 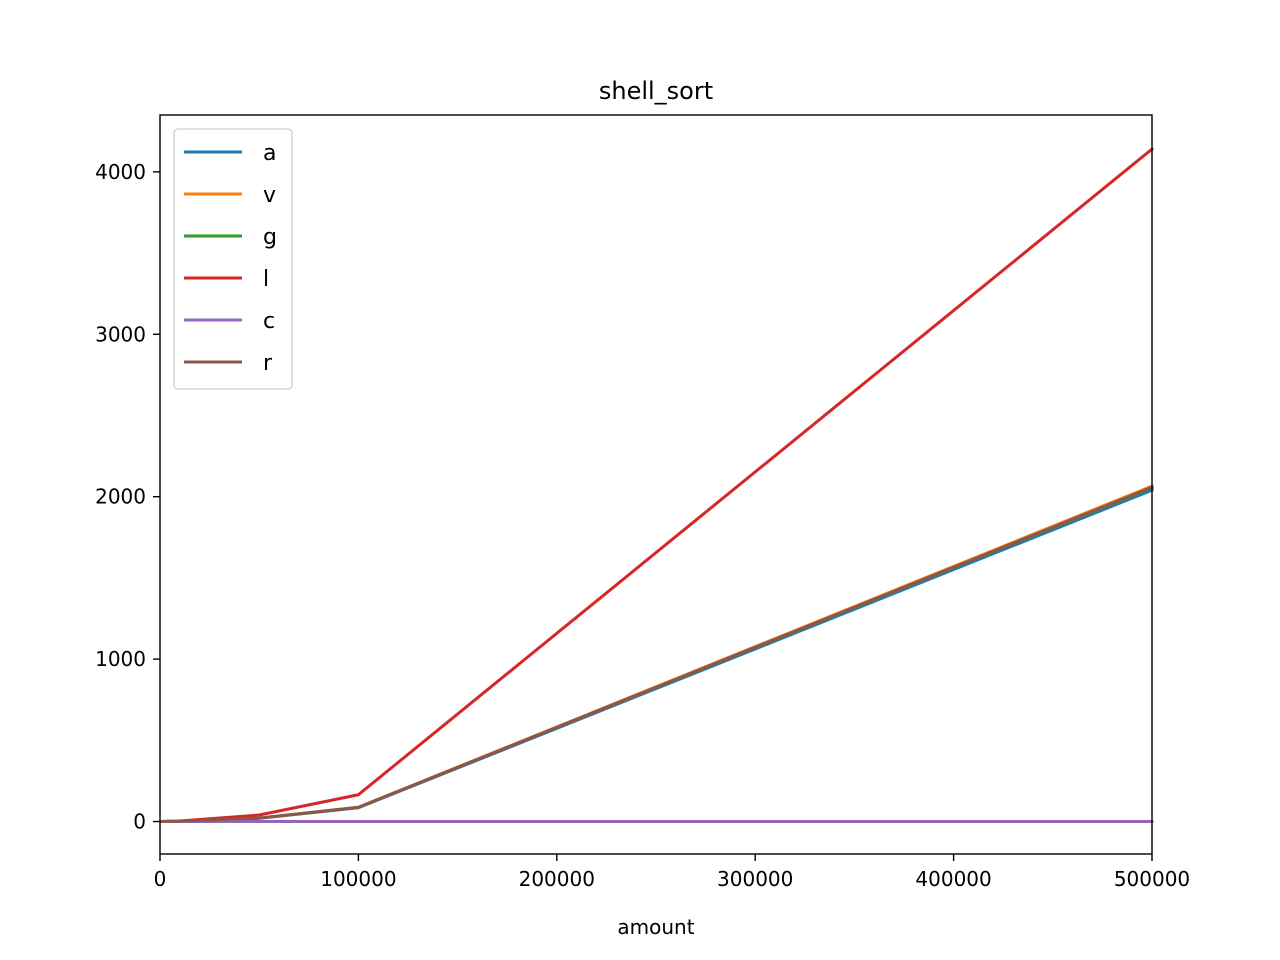 What do you see at coordinates (269, 153) in the screenshot?
I see `legend-label-a: a` at bounding box center [269, 153].